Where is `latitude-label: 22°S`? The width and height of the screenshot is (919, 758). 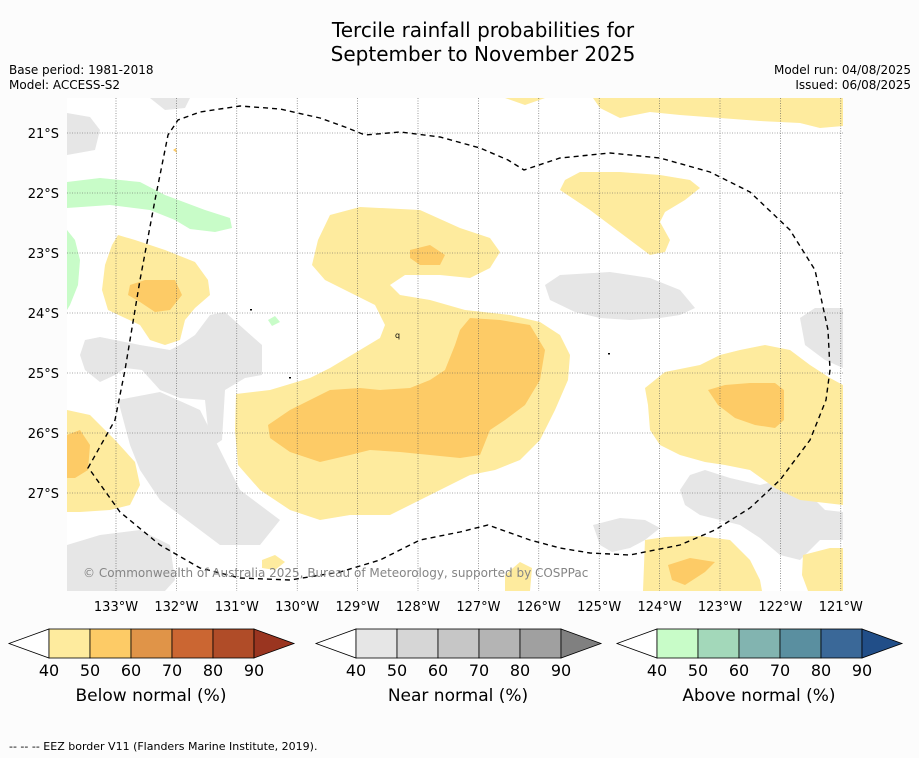 latitude-label: 22°S is located at coordinates (43, 194).